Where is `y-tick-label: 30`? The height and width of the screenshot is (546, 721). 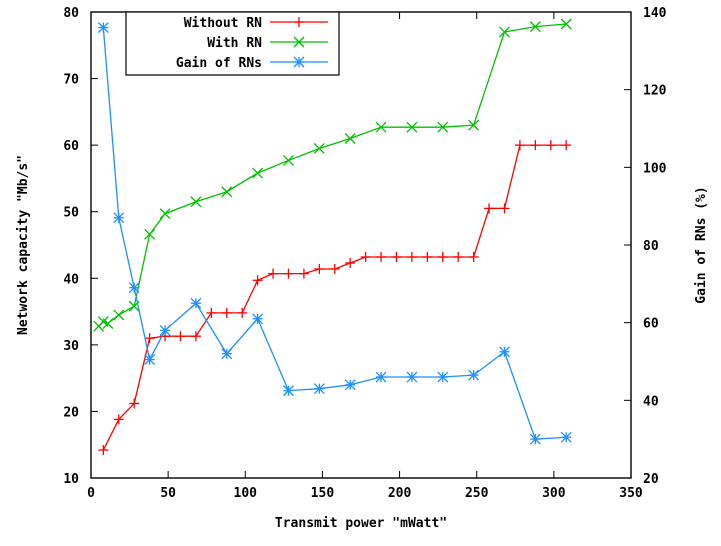
y-tick-label: 30 is located at coordinates (71, 346).